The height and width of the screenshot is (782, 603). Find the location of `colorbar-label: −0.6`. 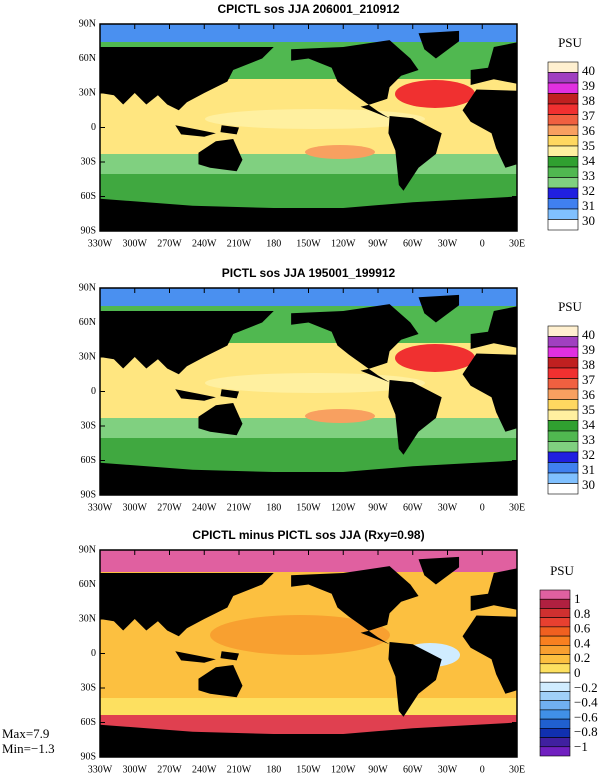

colorbar-label: −0.6 is located at coordinates (586, 716).